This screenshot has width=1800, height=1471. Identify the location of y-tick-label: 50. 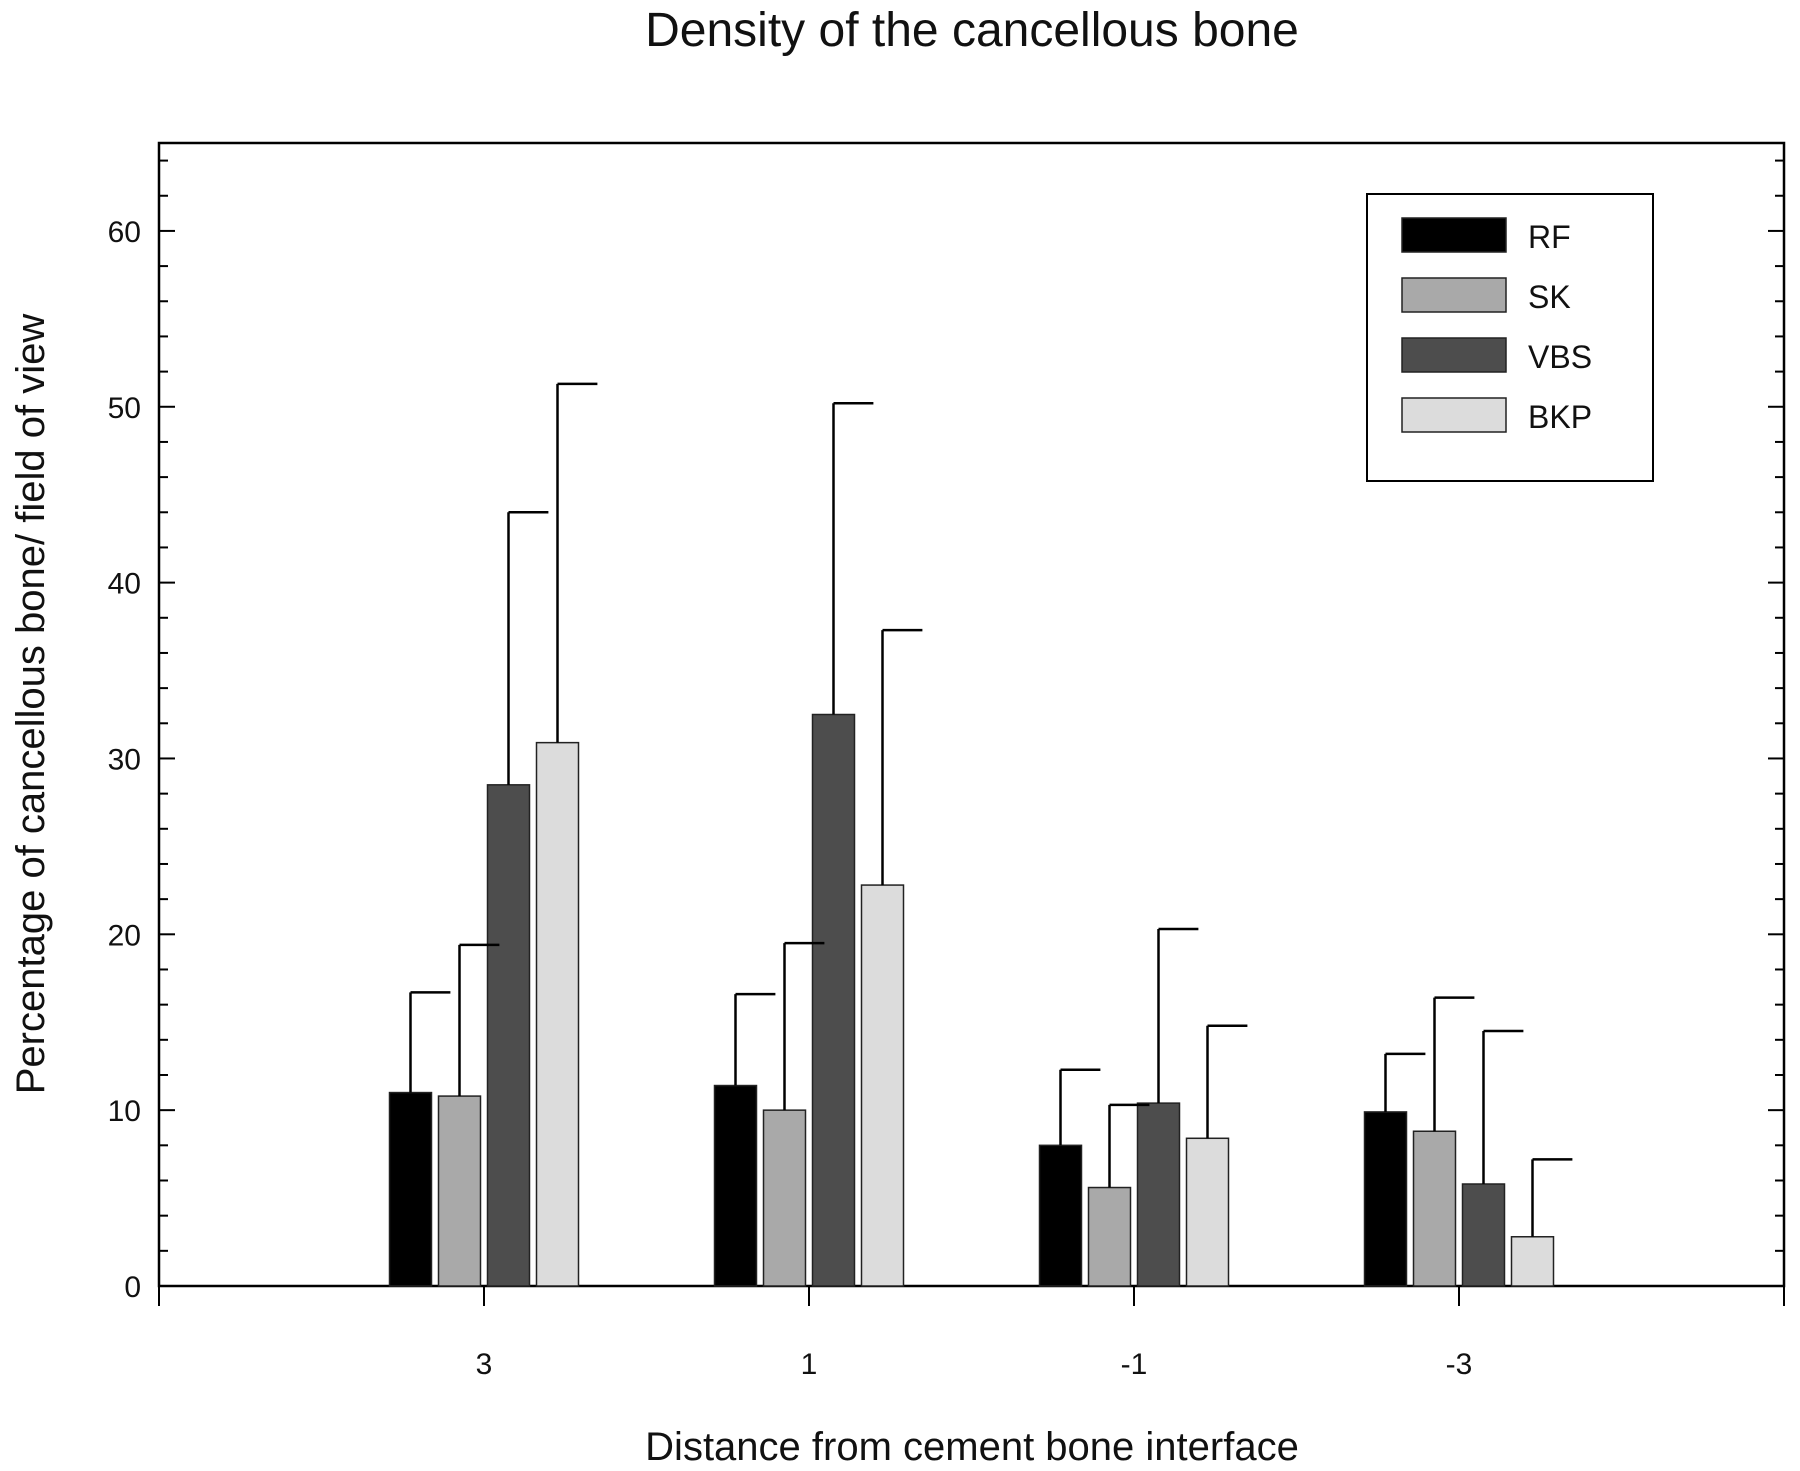
(124, 408).